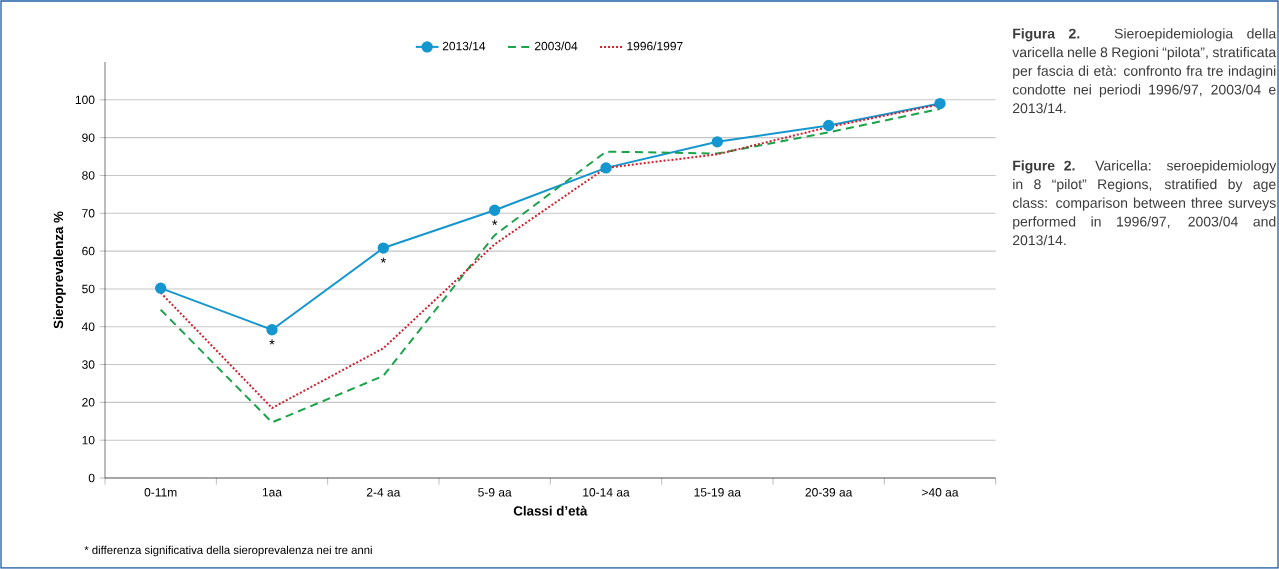  What do you see at coordinates (88, 402) in the screenshot?
I see `y-tick-label: 20` at bounding box center [88, 402].